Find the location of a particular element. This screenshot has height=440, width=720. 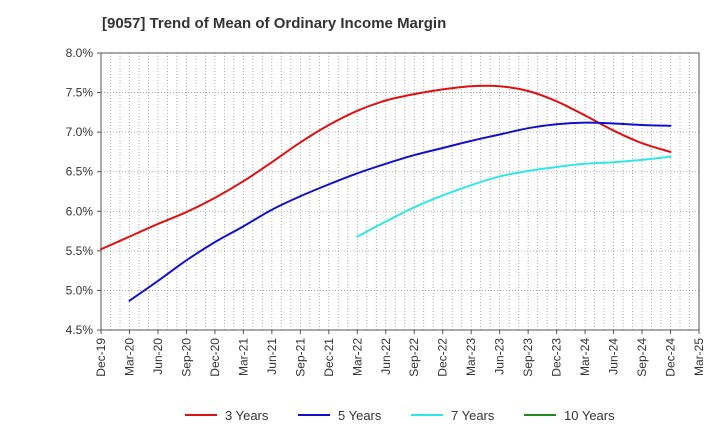

legend-label: 3 Years is located at coordinates (247, 415).